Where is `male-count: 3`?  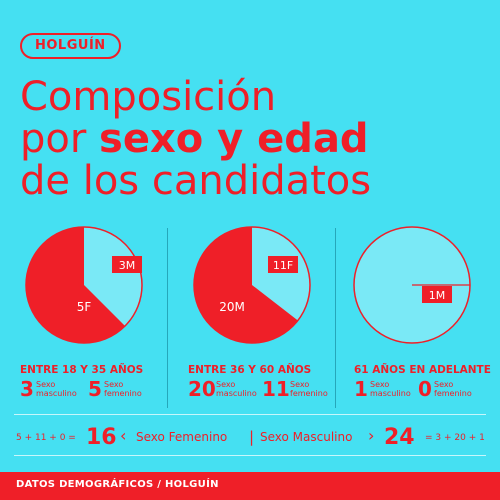
male-count: 3 is located at coordinates (27, 389).